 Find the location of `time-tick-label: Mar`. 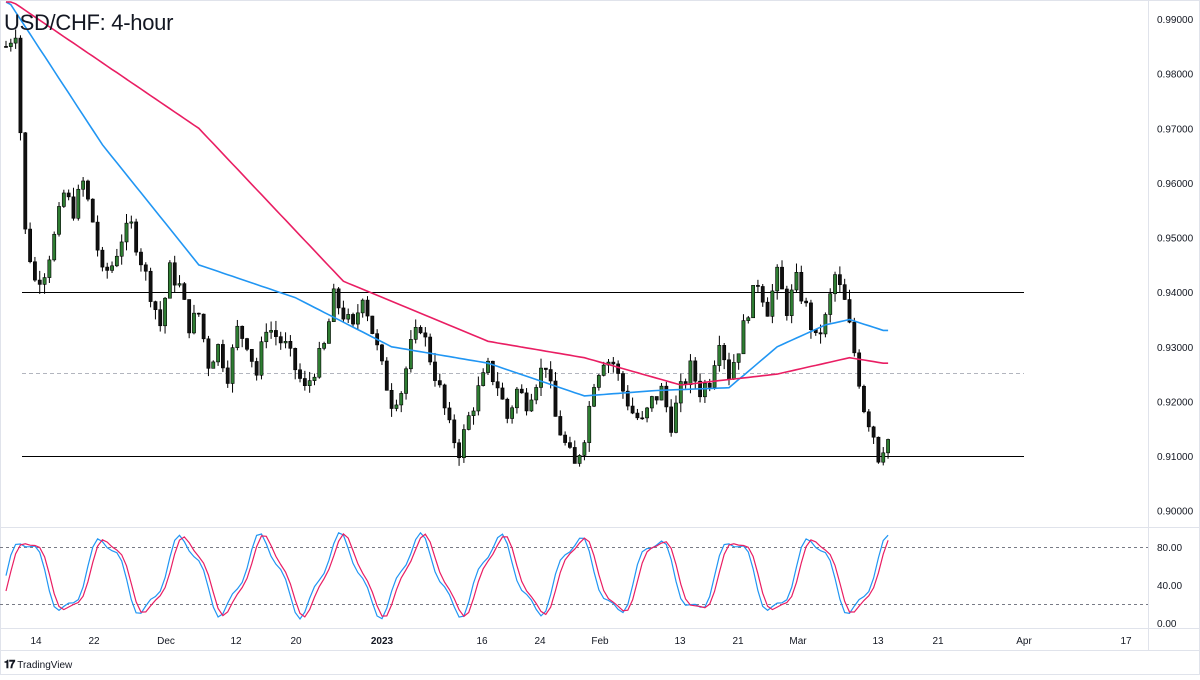

time-tick-label: Mar is located at coordinates (798, 641).